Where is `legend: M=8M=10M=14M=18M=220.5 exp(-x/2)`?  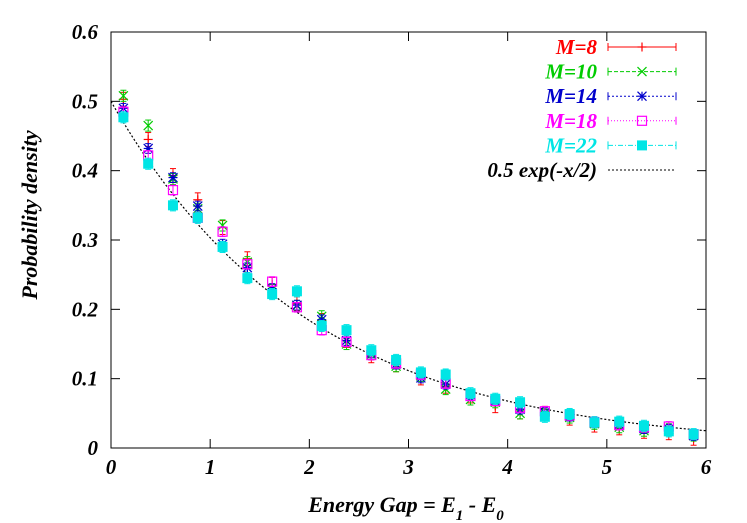 legend: M=8M=10M=14M=18M=220.5 exp(-x/2) is located at coordinates (582, 108).